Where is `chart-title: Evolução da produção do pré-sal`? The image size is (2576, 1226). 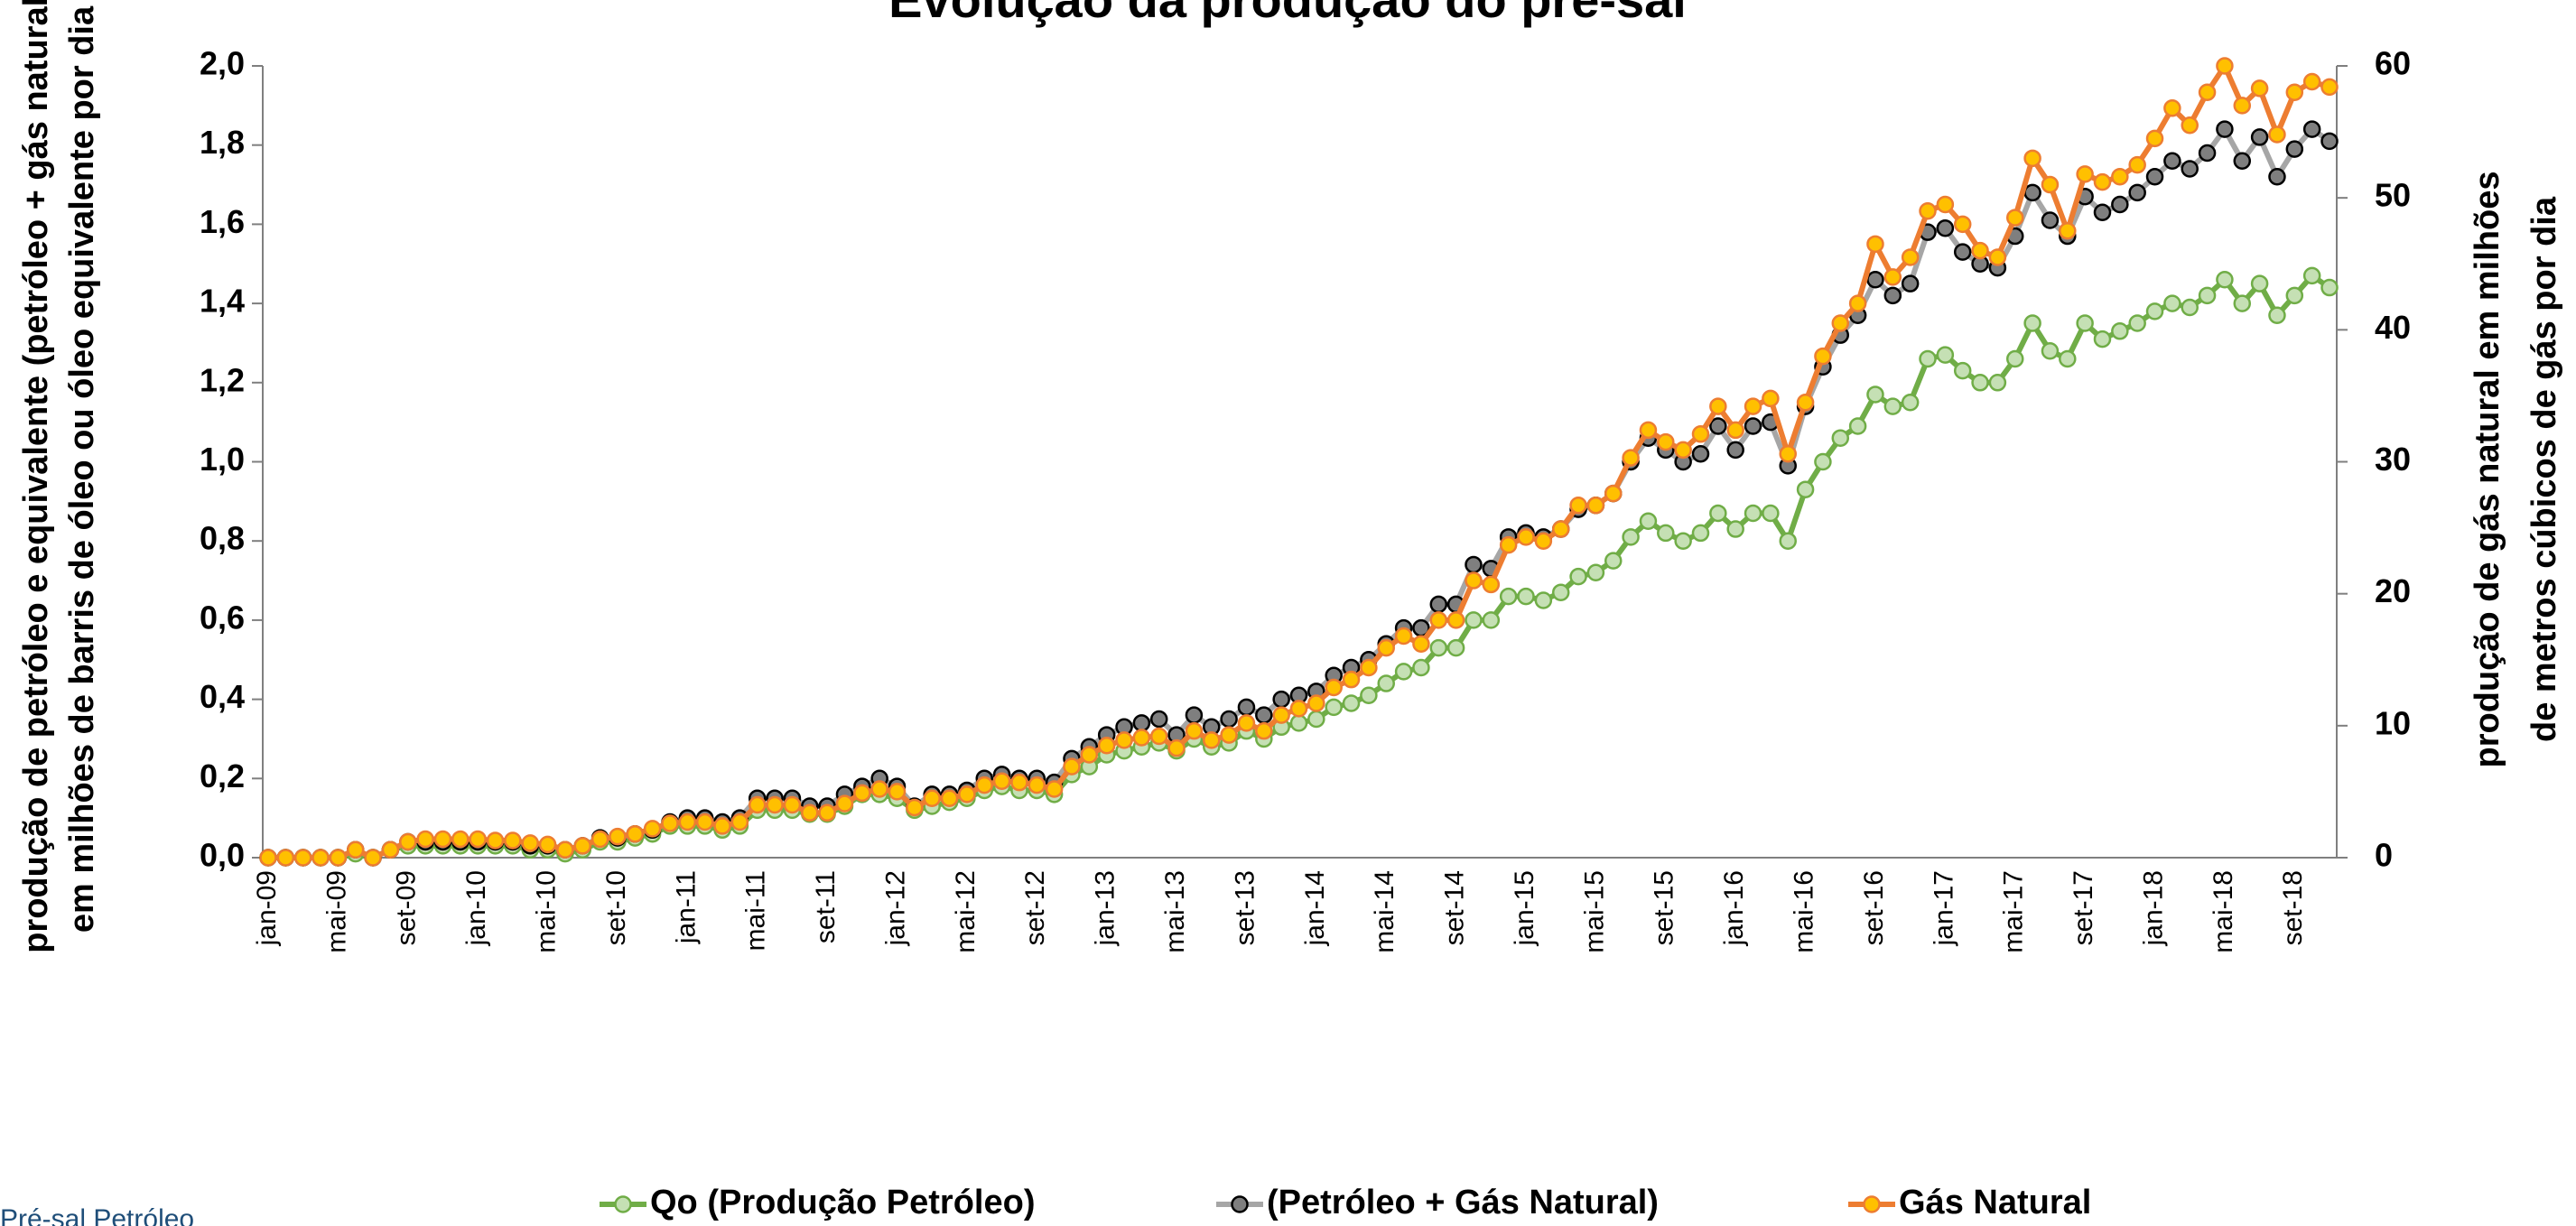
chart-title: Evolução da produção do pré-sal is located at coordinates (1287, 14).